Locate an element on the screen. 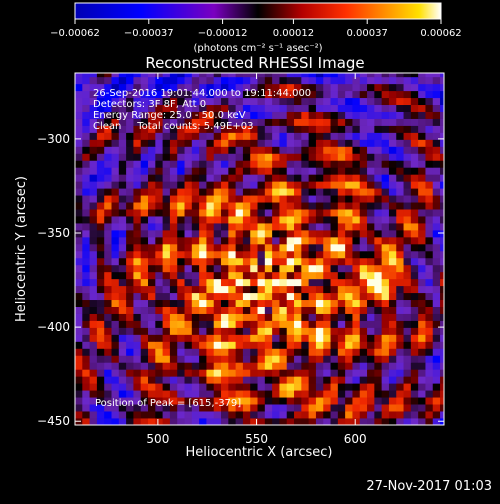  colorbar is located at coordinates (258, 11).